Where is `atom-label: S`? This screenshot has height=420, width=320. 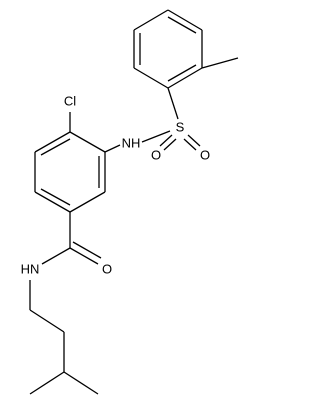 atom-label: S is located at coordinates (180, 126).